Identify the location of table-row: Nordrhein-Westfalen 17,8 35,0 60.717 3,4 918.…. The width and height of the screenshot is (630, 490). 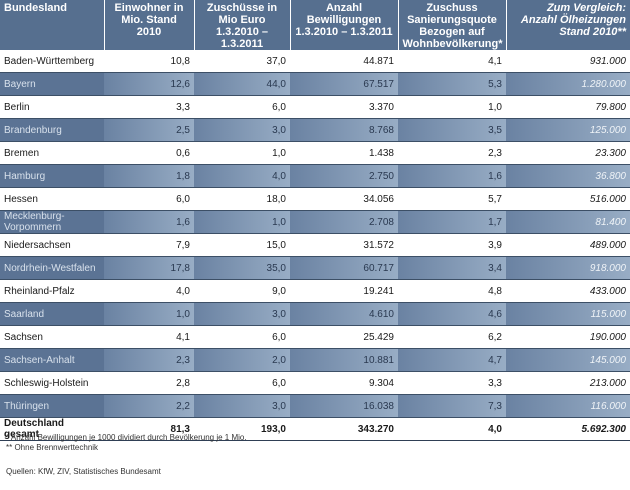
(315, 268).